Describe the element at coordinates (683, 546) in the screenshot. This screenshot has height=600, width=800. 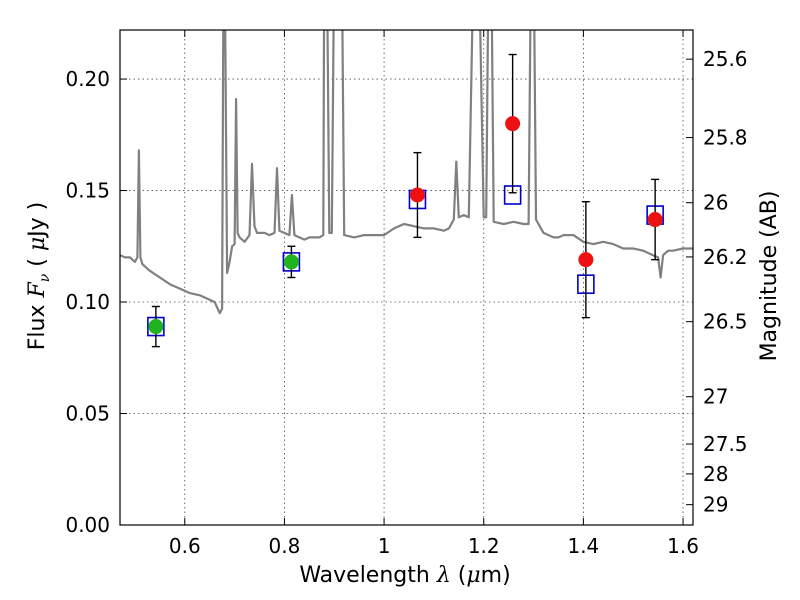
I see `x-tick-label: 1.6` at that location.